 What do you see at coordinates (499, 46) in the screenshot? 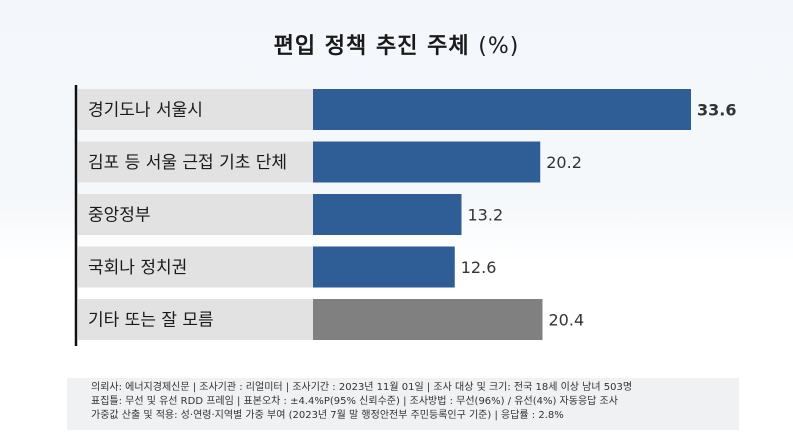
I see `chart-title-unit: (%)` at bounding box center [499, 46].